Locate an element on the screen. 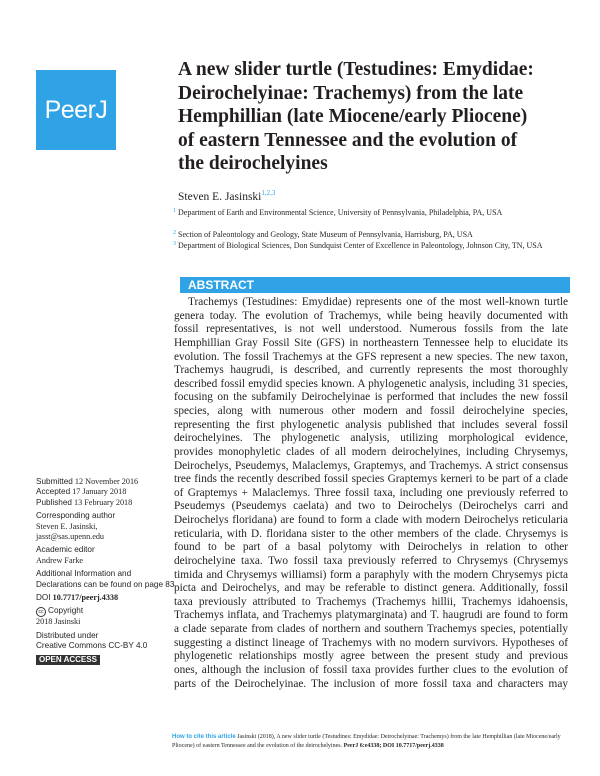  author-affiliation-links: 1,2,3 is located at coordinates (268, 193).